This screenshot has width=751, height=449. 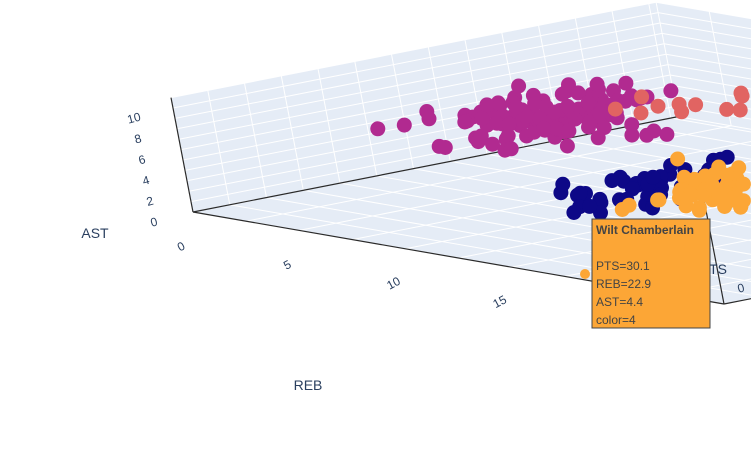 What do you see at coordinates (95, 233) in the screenshot?
I see `axis-title-z: AST` at bounding box center [95, 233].